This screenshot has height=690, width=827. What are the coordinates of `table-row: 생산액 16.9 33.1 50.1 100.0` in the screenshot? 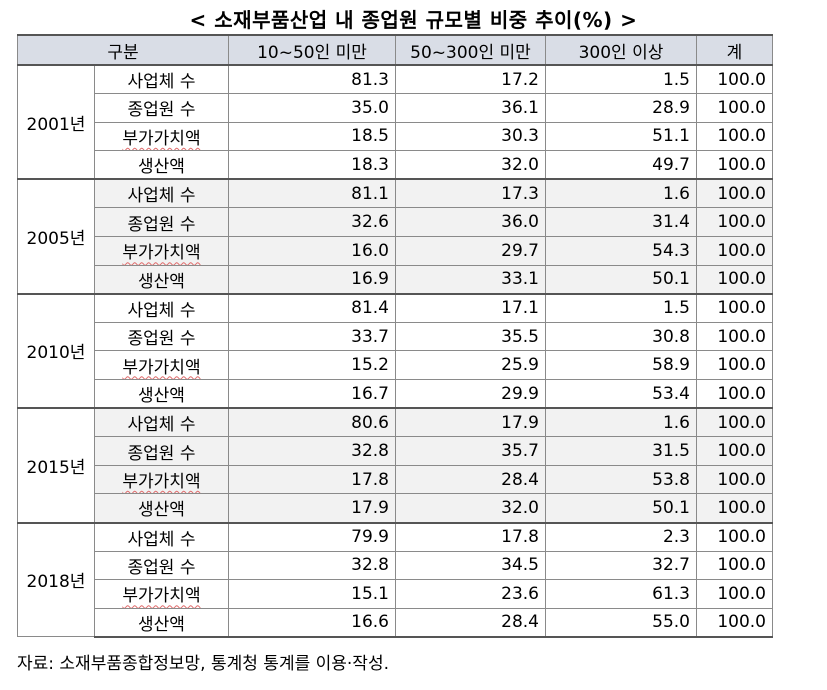 It's located at (395, 279).